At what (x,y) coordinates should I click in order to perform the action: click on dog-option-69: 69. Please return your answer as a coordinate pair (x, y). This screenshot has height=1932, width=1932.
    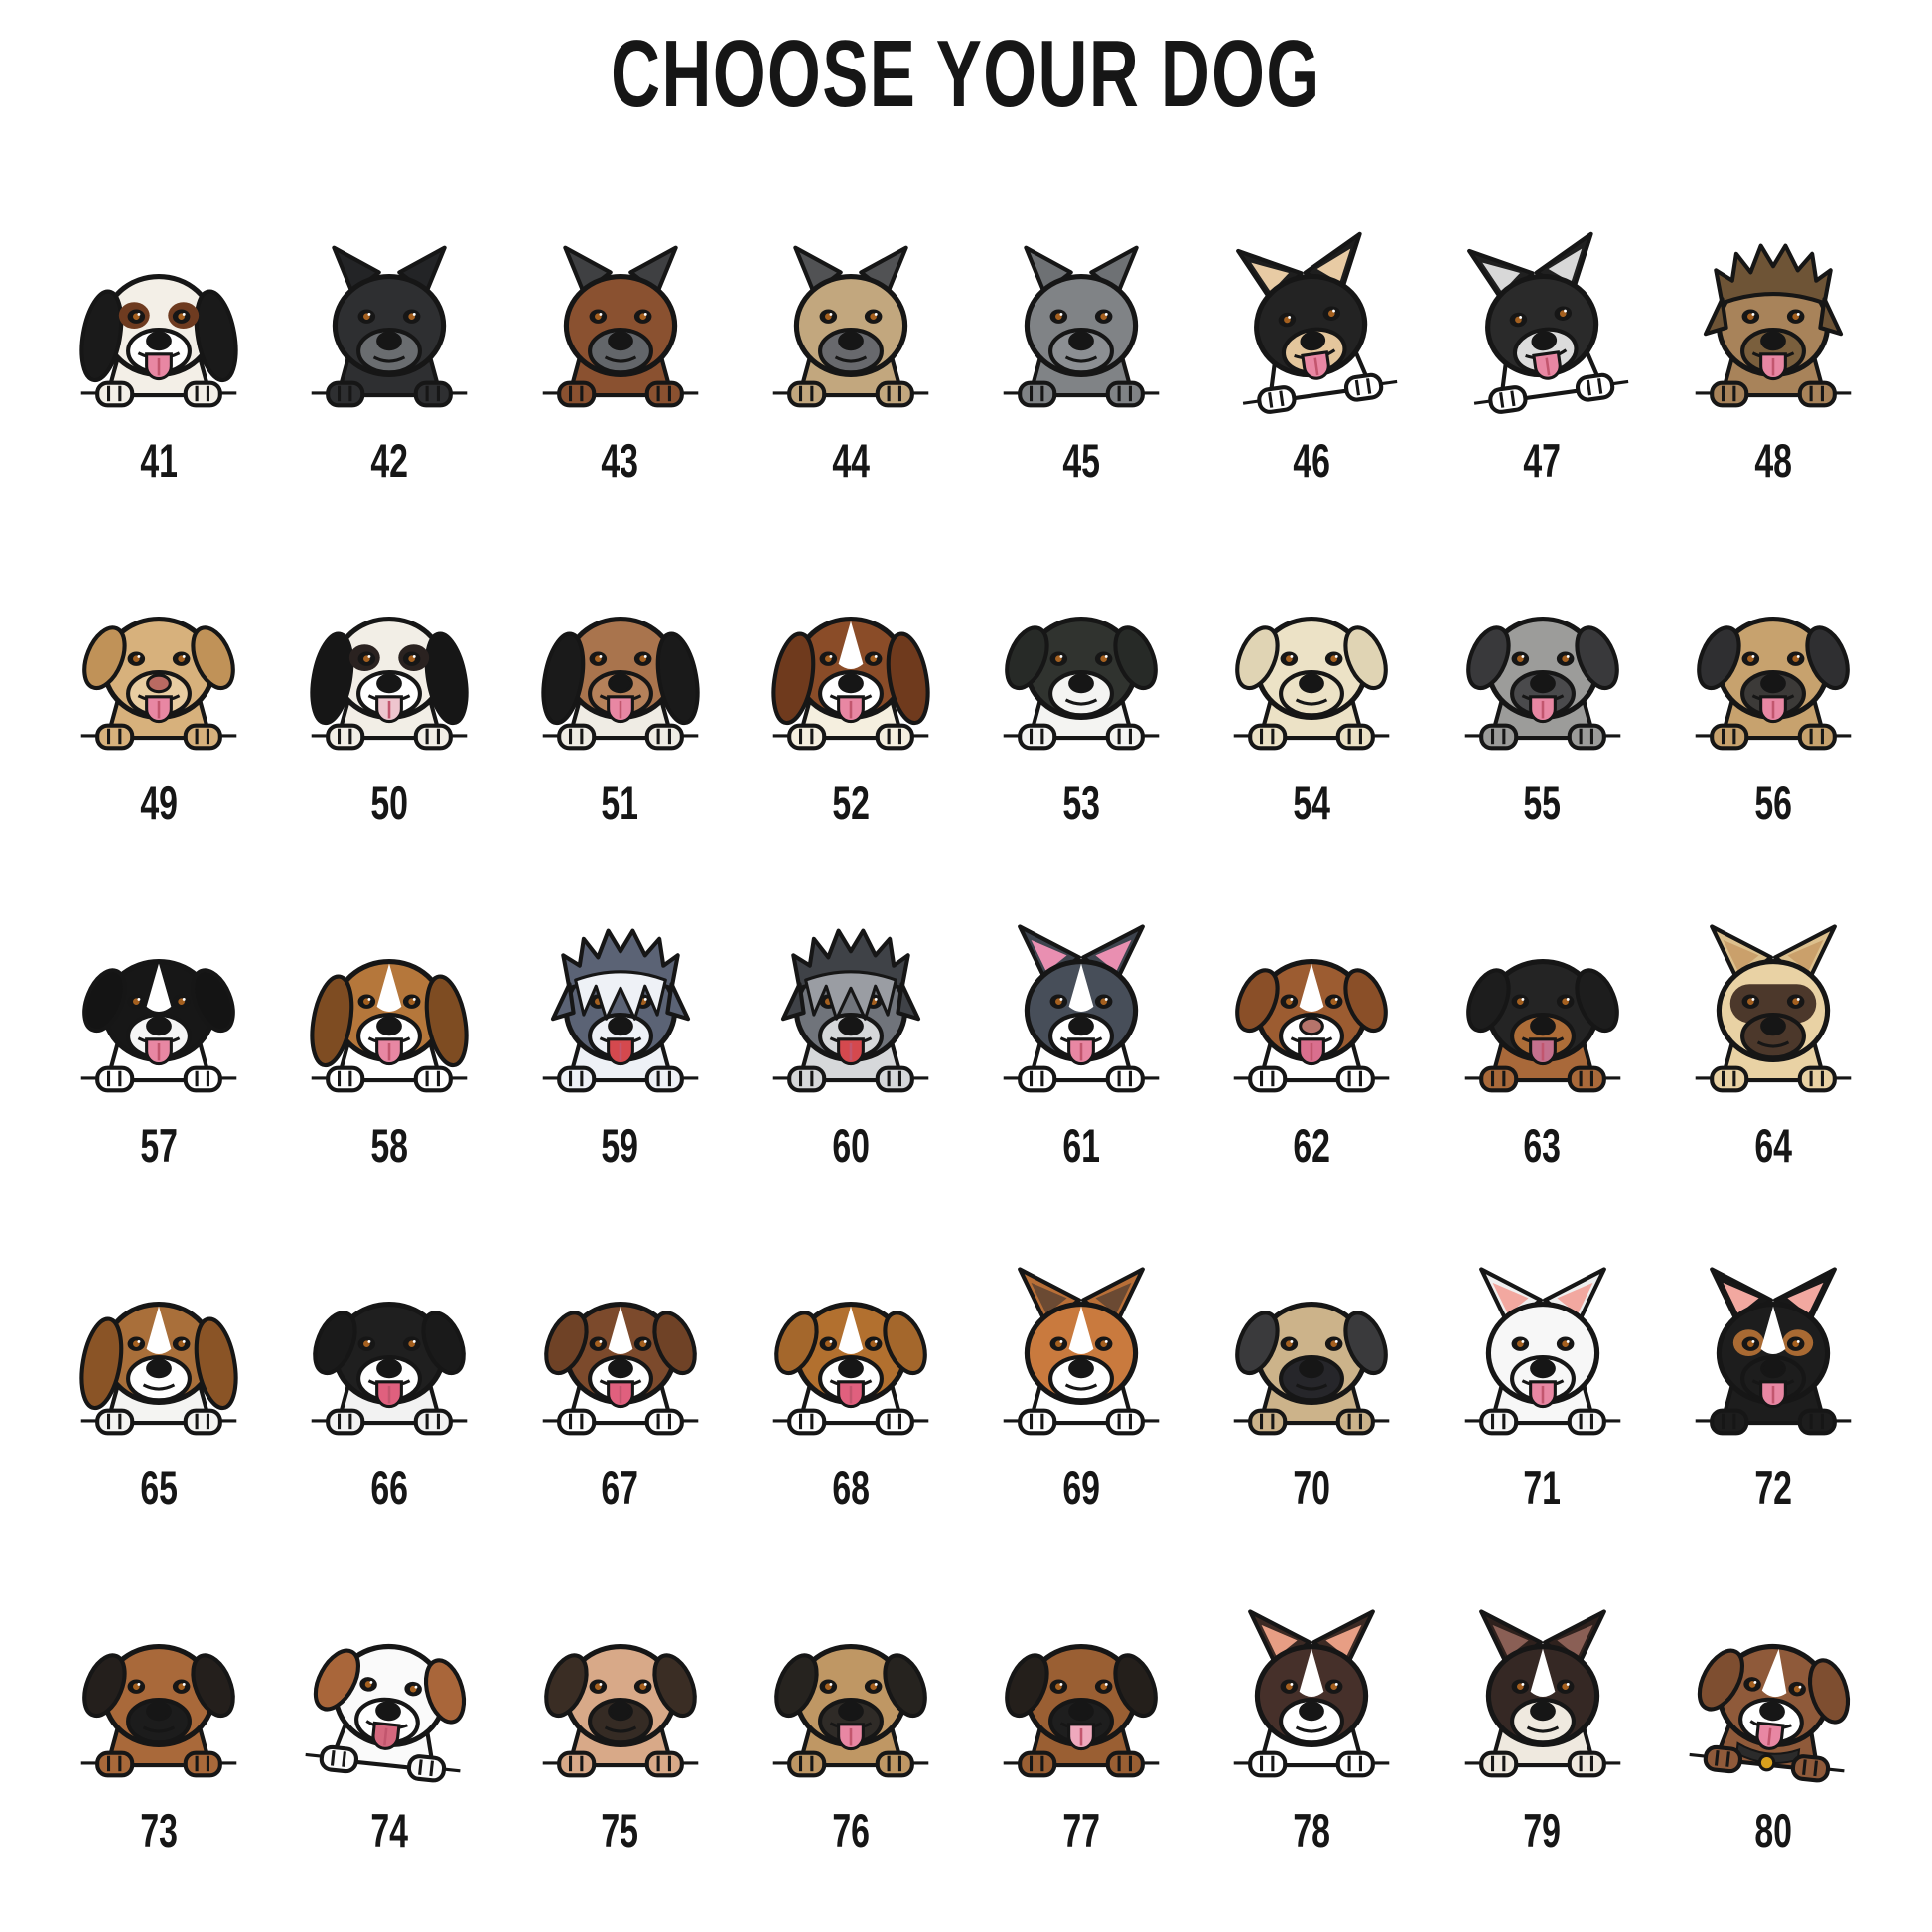
    Looking at the image, I should click on (1081, 1353).